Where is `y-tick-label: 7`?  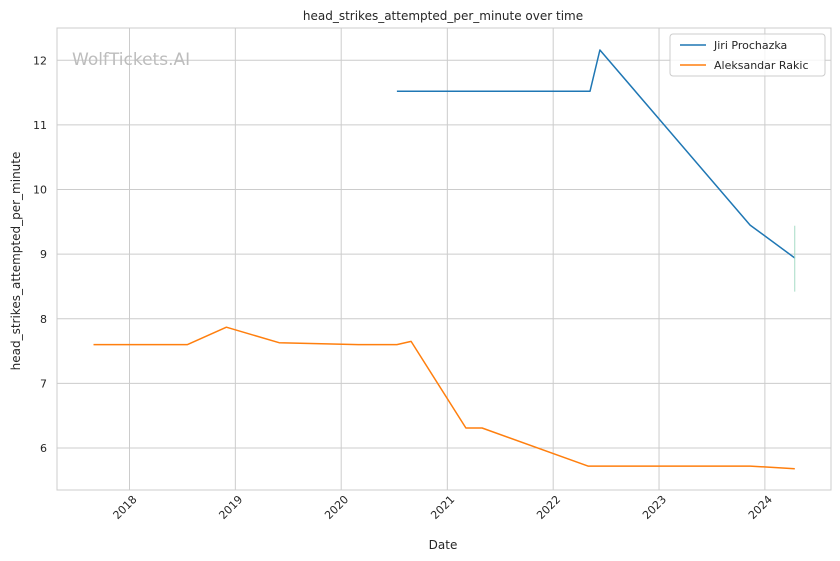
y-tick-label: 7 is located at coordinates (43, 383).